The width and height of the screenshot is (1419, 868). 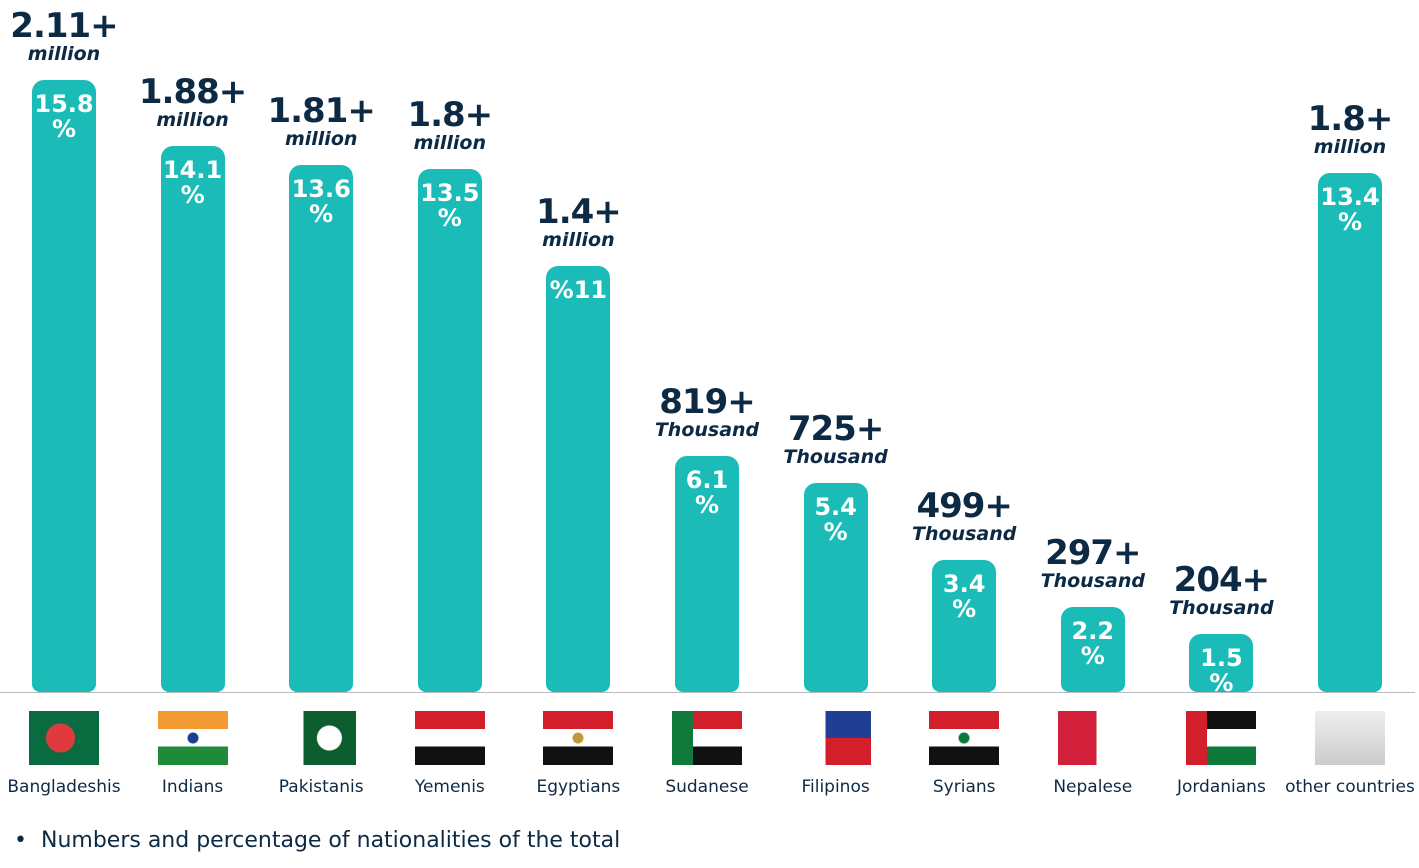 What do you see at coordinates (64, 787) in the screenshot?
I see `category-label: Bangladeshis` at bounding box center [64, 787].